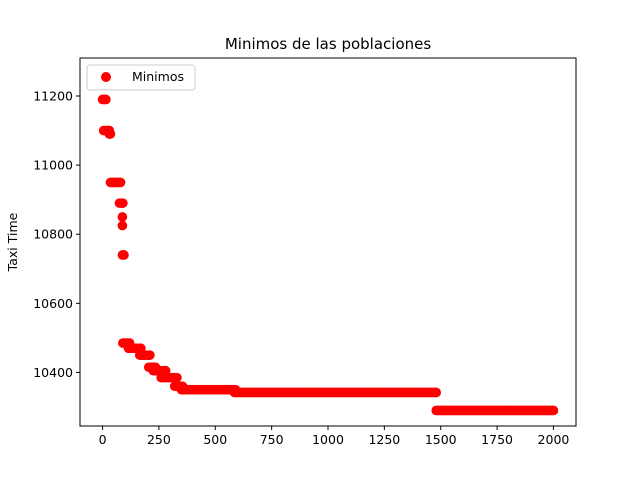  What do you see at coordinates (159, 439) in the screenshot?
I see `x-tick-label: 250` at bounding box center [159, 439].